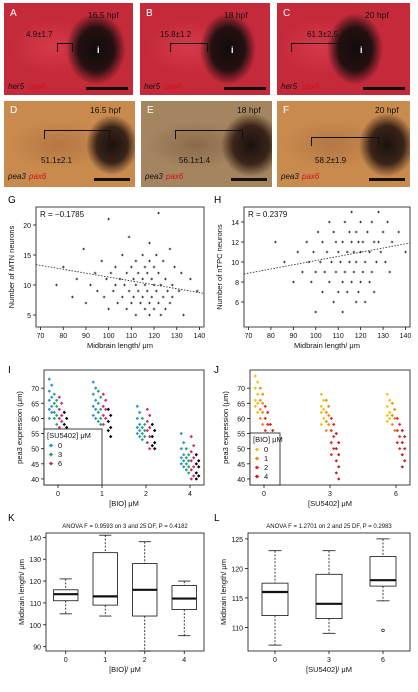 This screenshot has width=418, height=692. Describe the element at coordinates (149, 13) in the screenshot. I see `panel-b-label: B` at that location.